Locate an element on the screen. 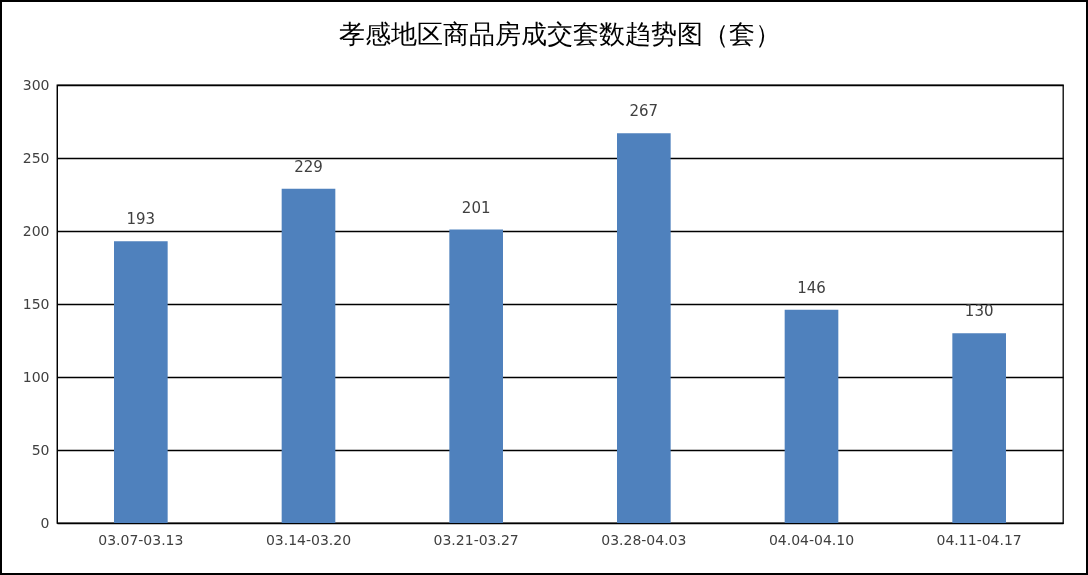 This screenshot has height=575, width=1088. y-tick-label: 150 is located at coordinates (36, 303).